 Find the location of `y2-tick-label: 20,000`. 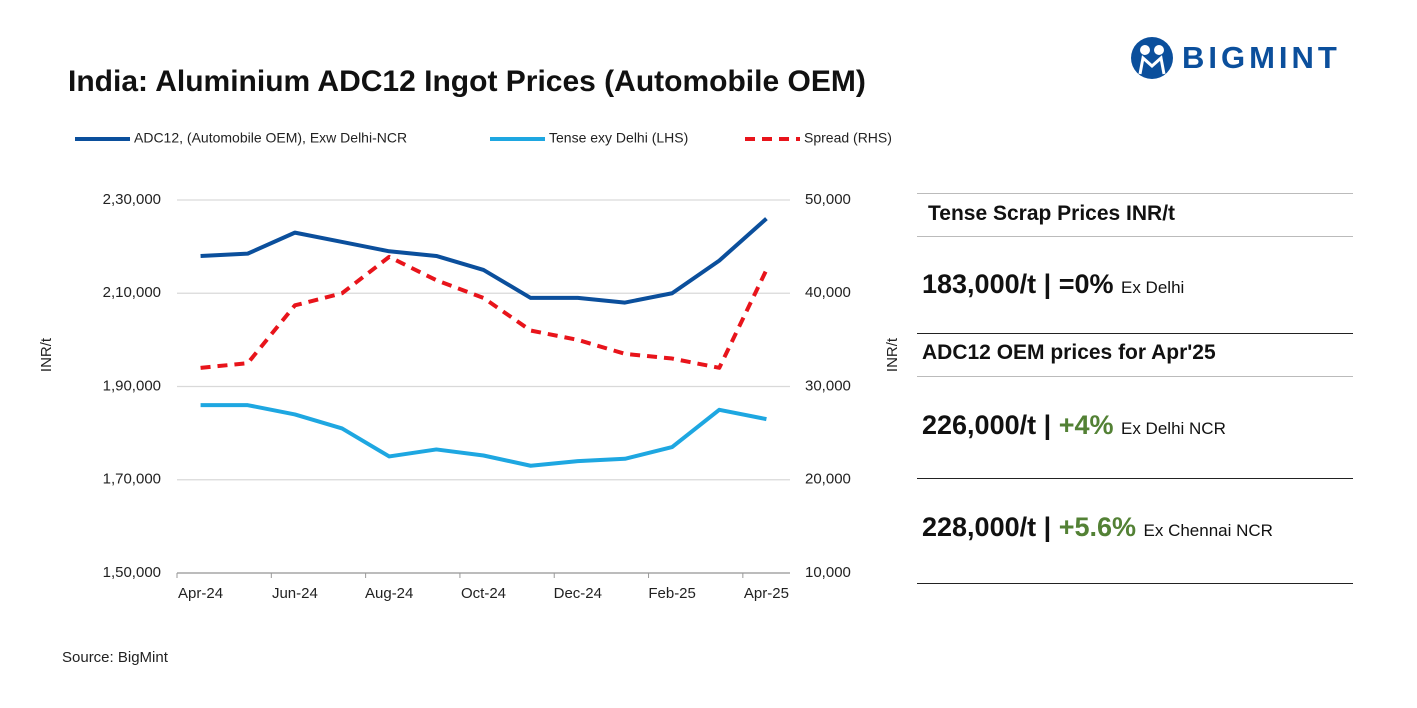

y2-tick-label: 20,000 is located at coordinates (828, 479).